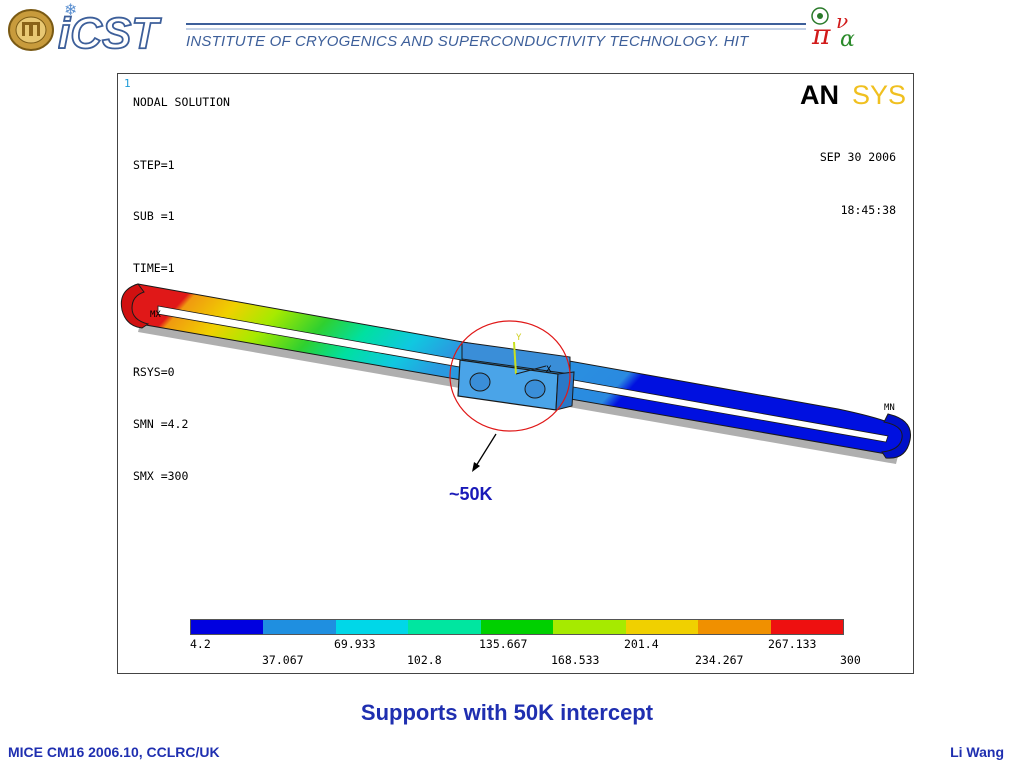 The height and width of the screenshot is (768, 1024). What do you see at coordinates (833, 29) in the screenshot?
I see `particle-logo-icon: π ν α` at bounding box center [833, 29].